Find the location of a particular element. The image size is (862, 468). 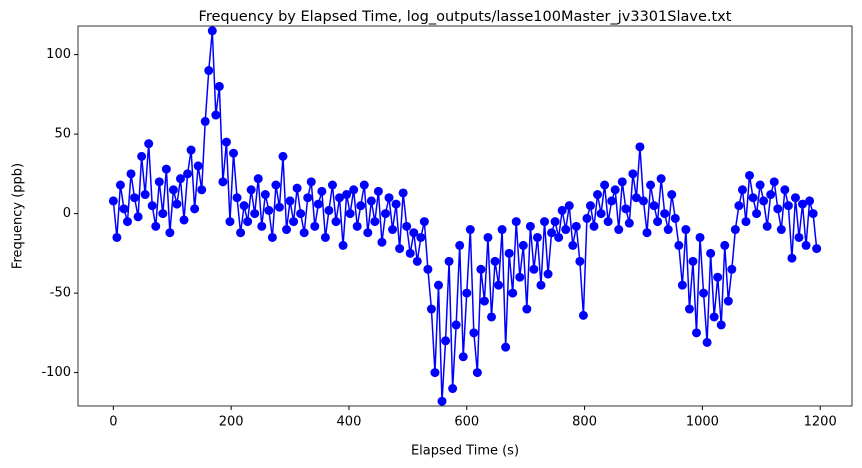

x-tick-label: 600 is located at coordinates (466, 422).